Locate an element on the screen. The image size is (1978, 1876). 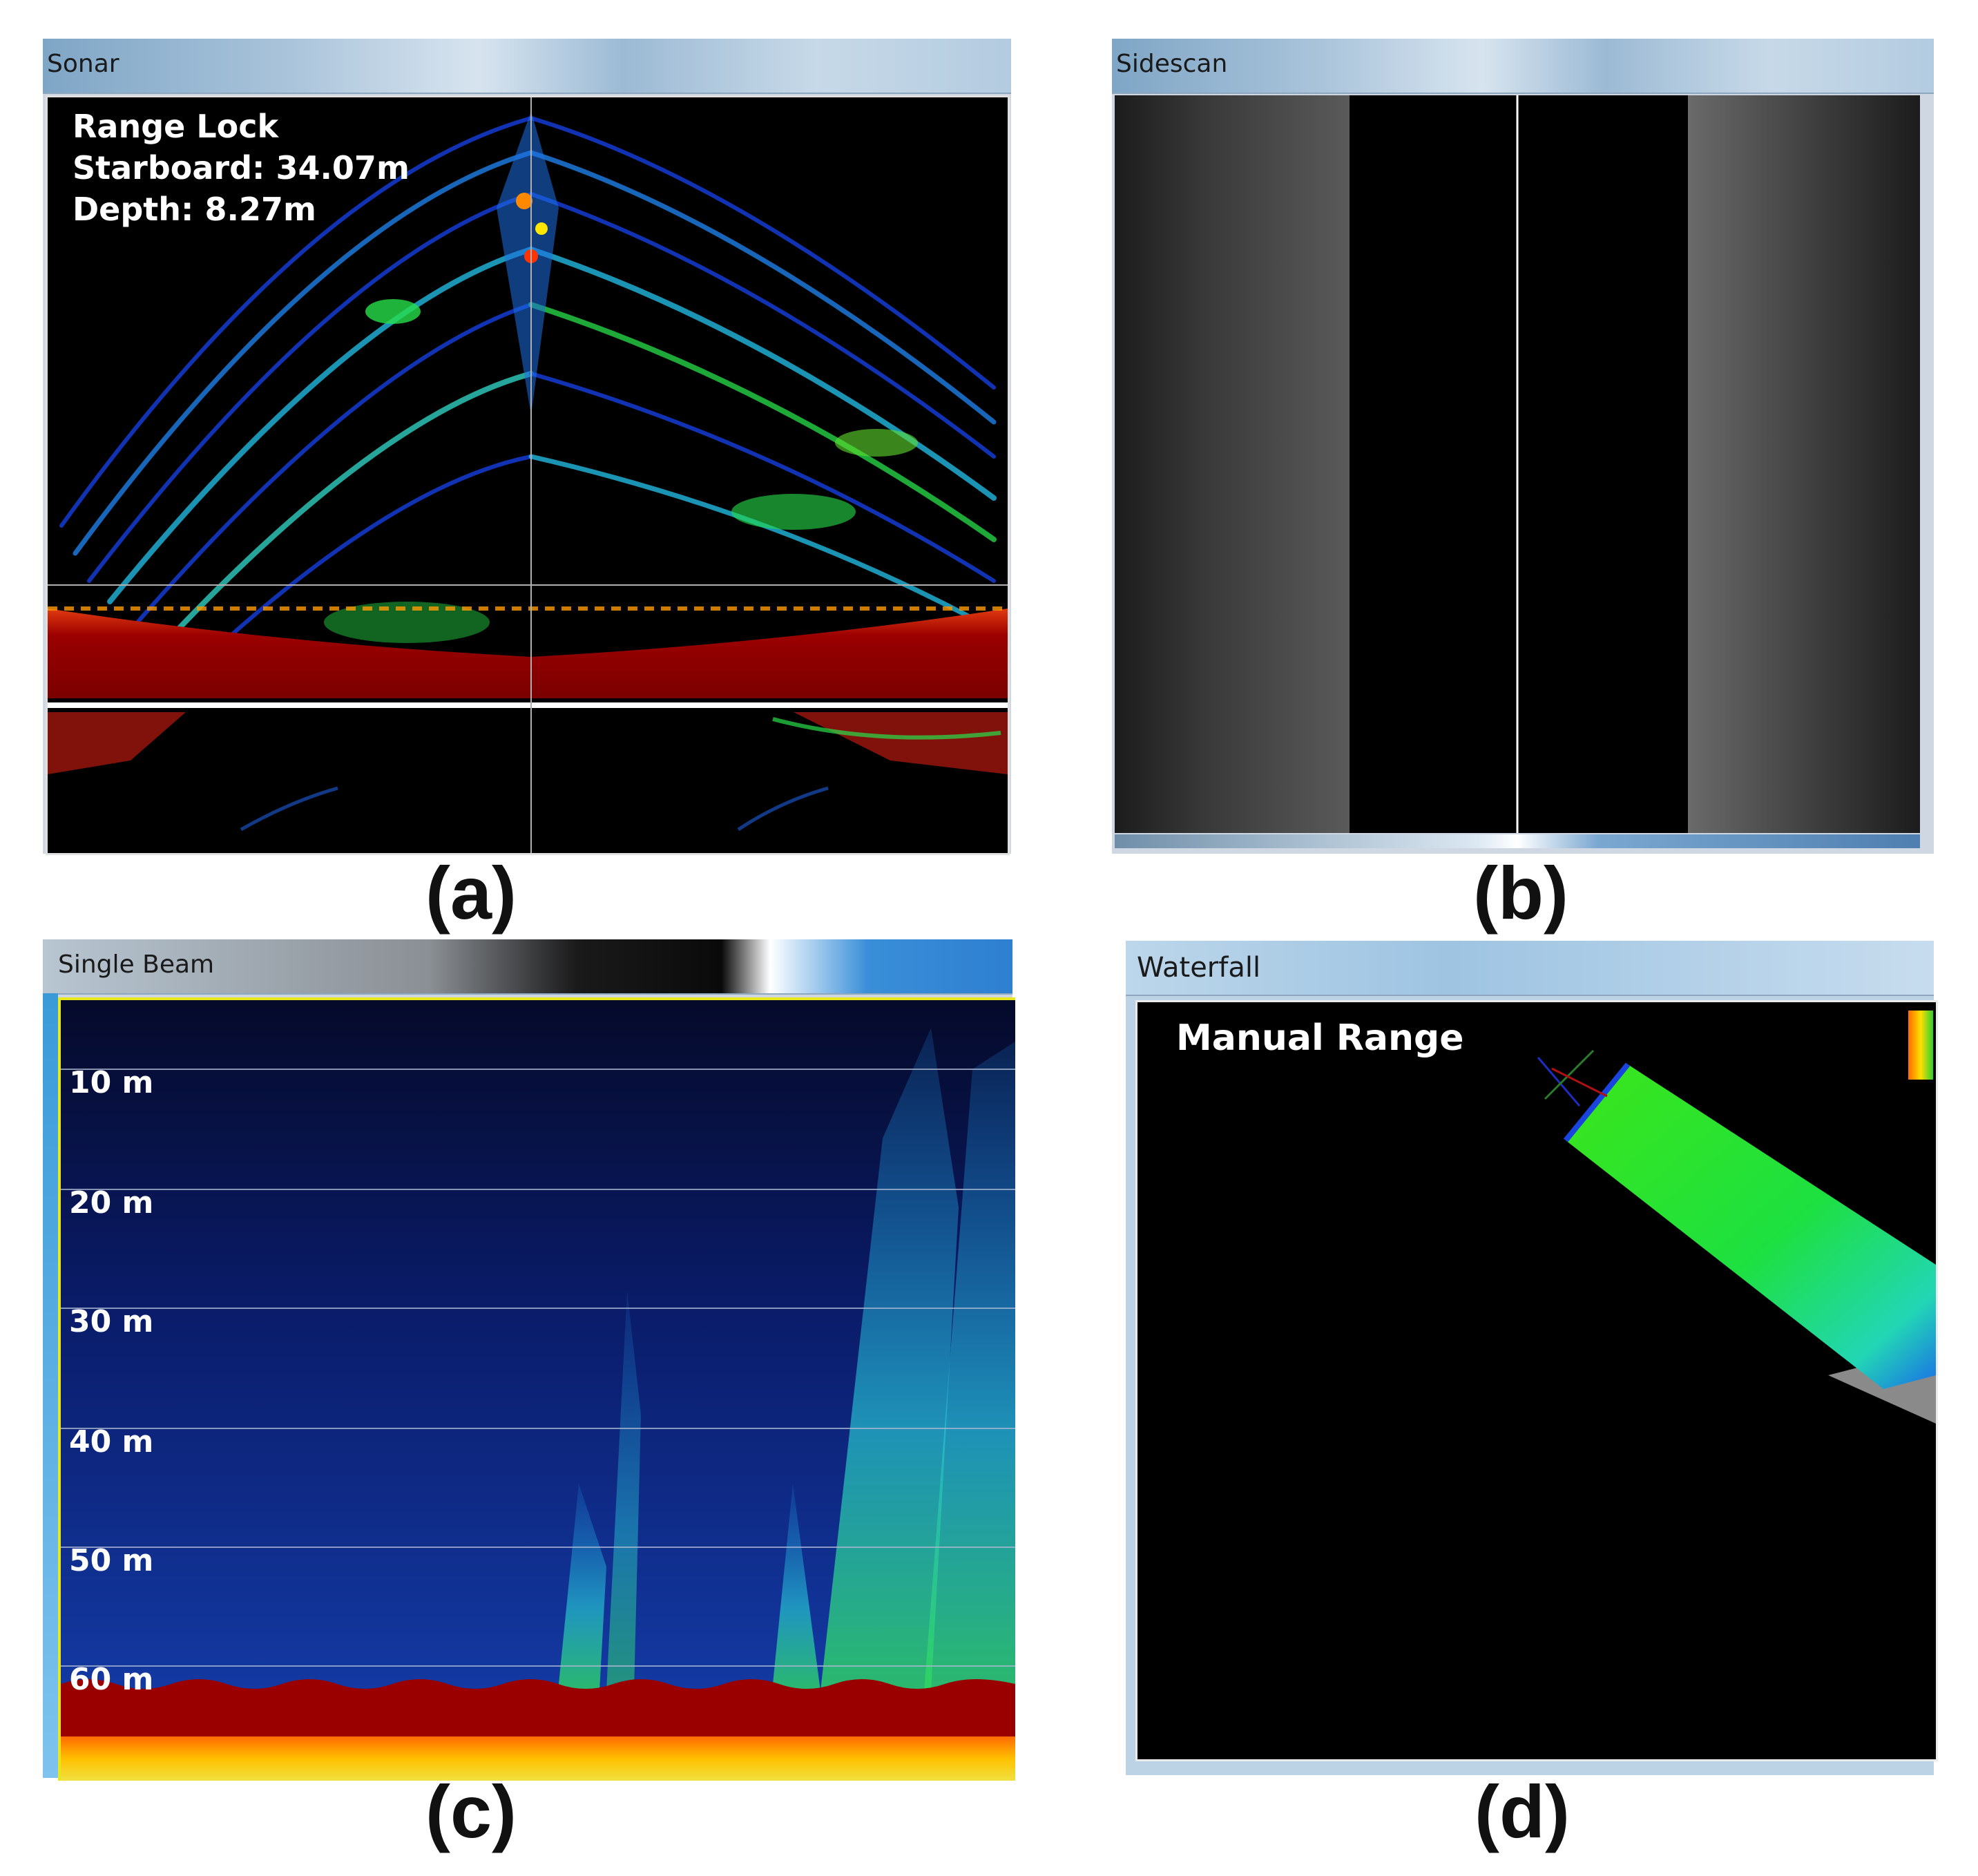
range-mode-label: Range Lock is located at coordinates (176, 126).